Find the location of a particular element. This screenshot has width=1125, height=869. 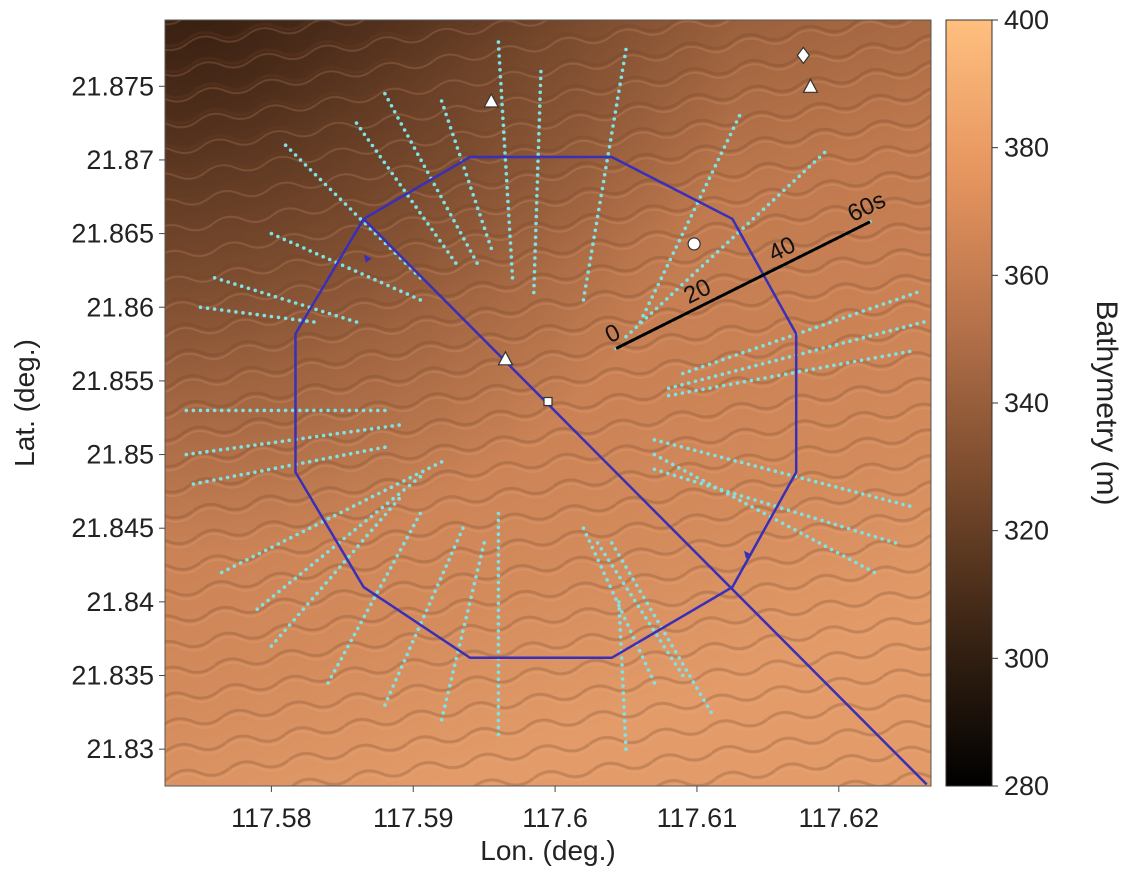

track-direction-arrows is located at coordinates (558, 406).